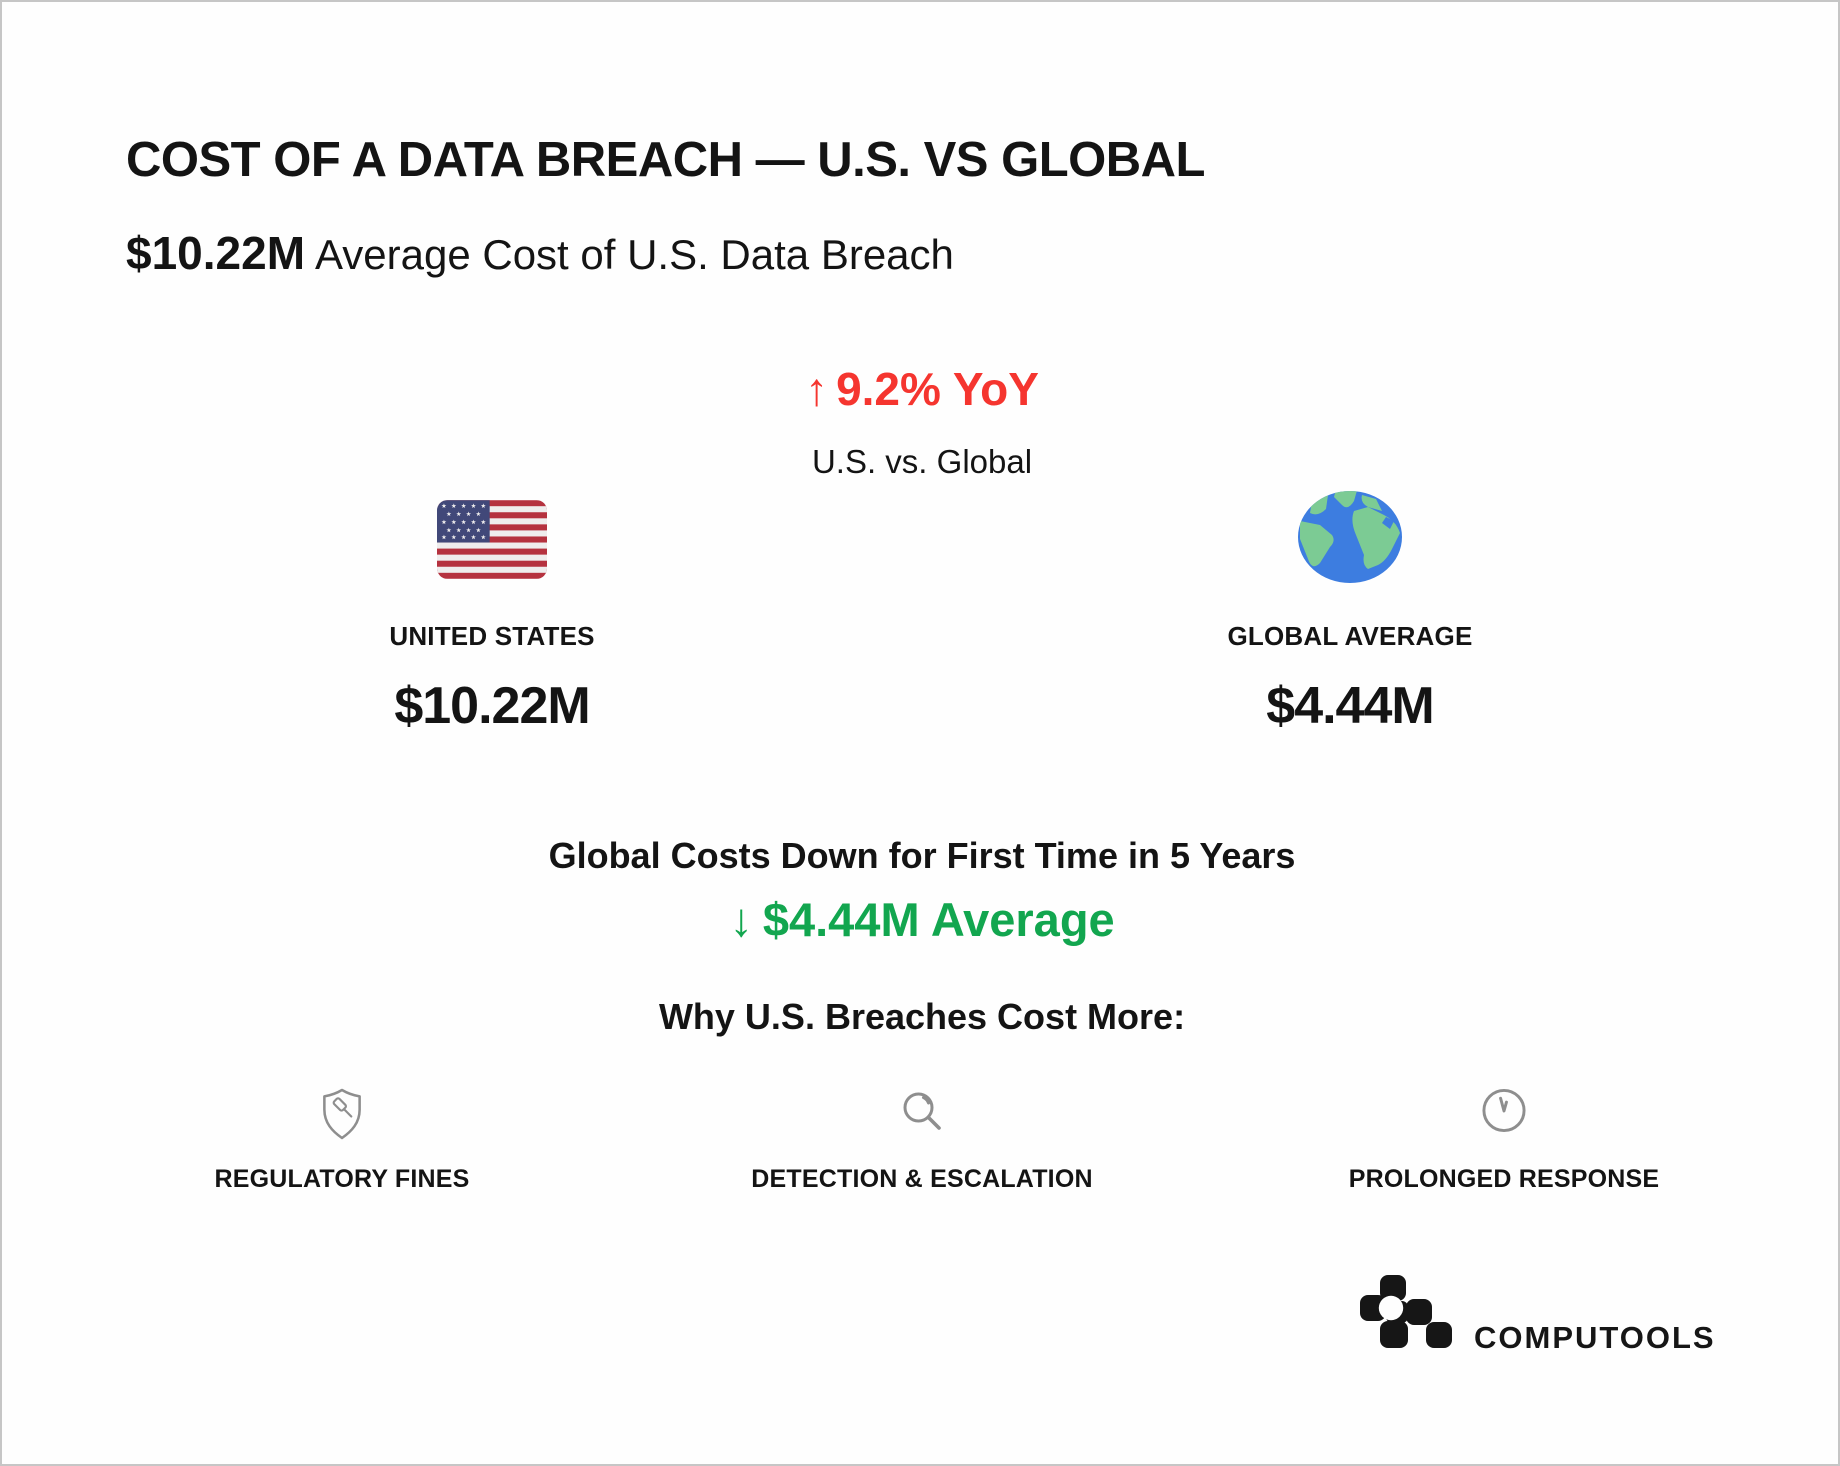  I want to click on comparison-caption: U.S. vs. Global, so click(922, 461).